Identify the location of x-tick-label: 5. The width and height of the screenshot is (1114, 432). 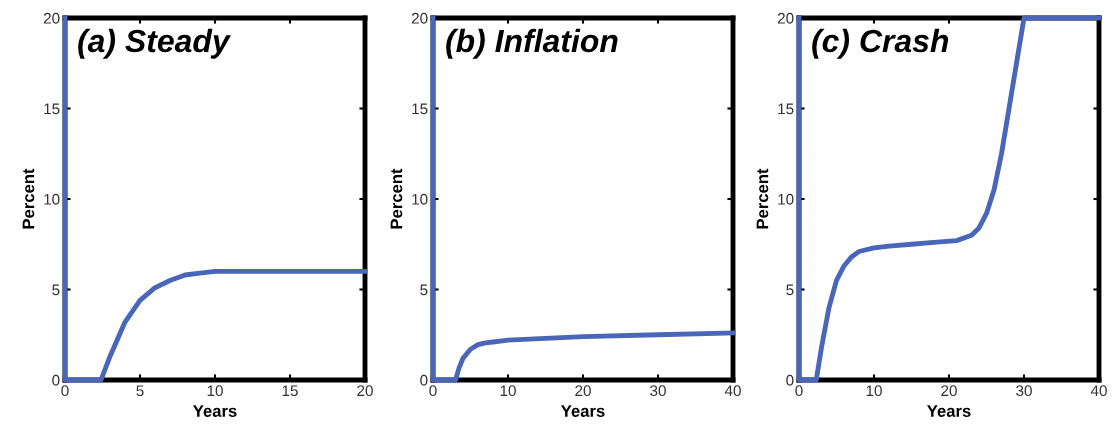
(140, 391).